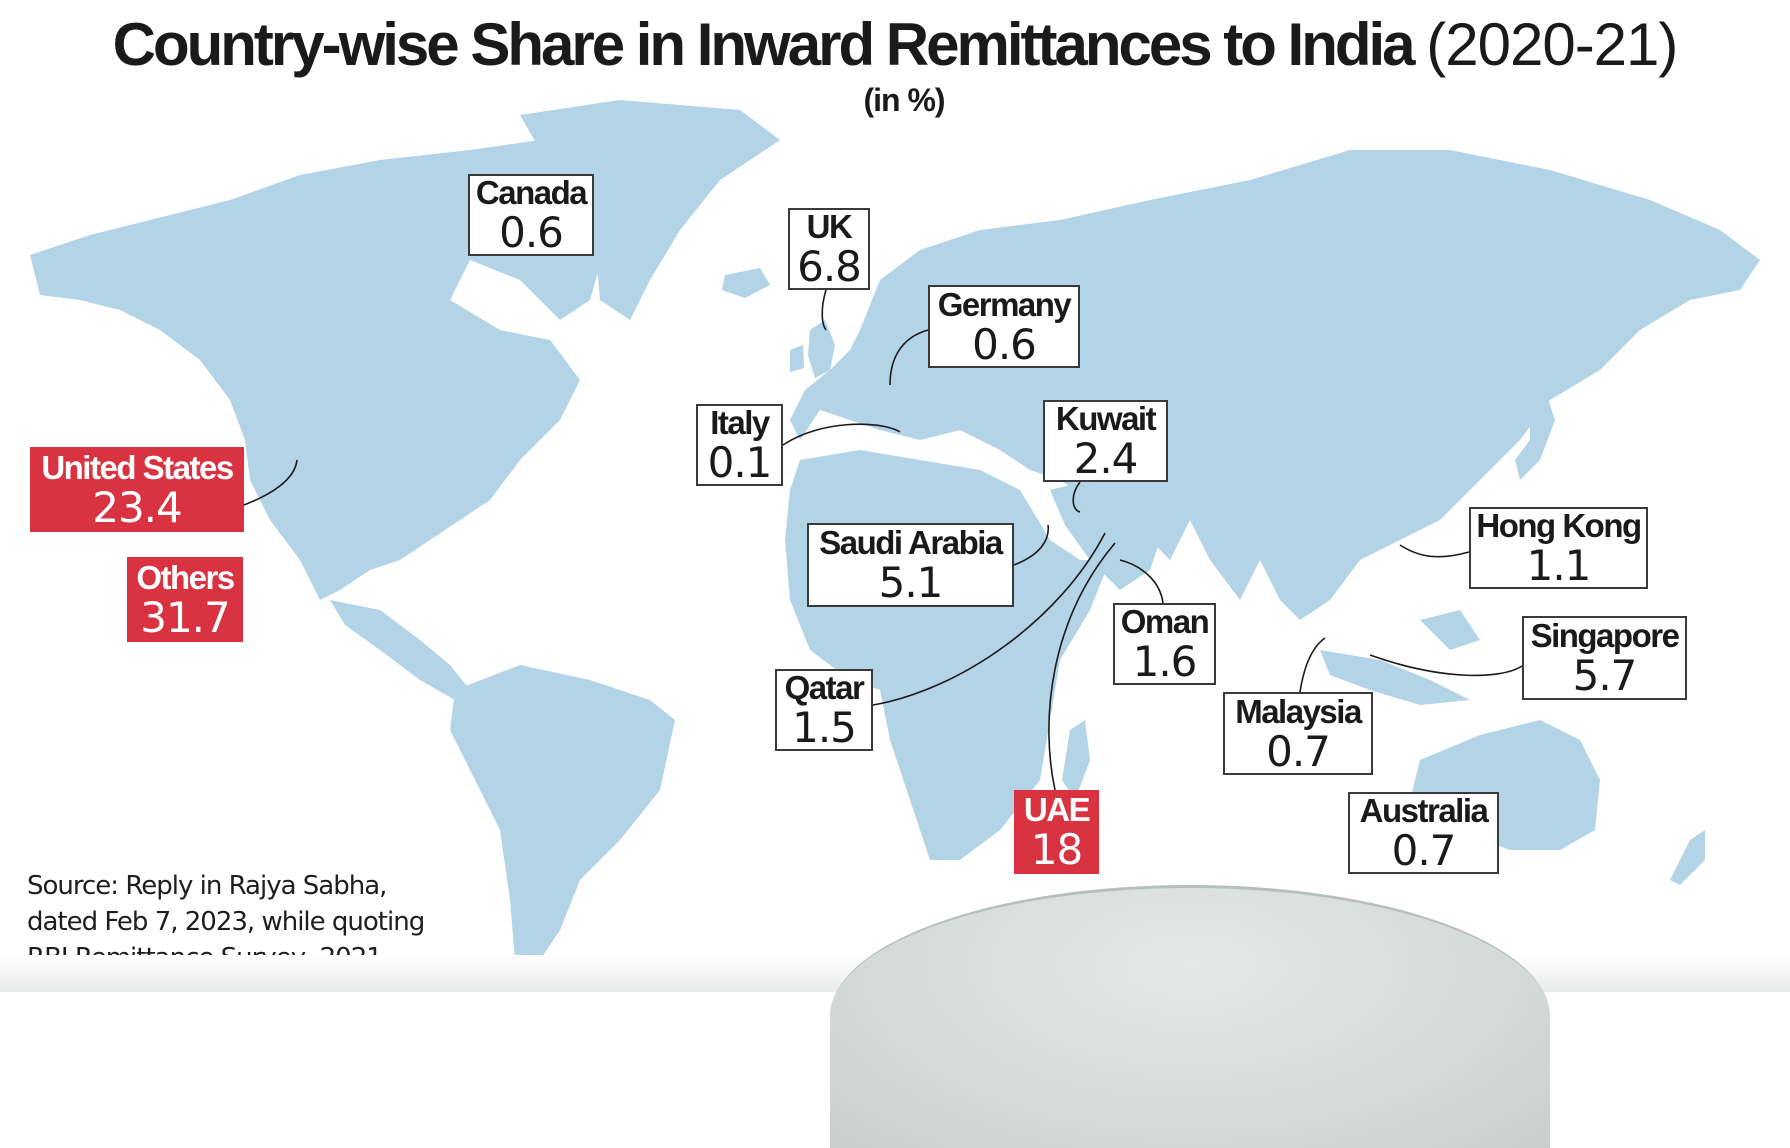 The image size is (1790, 1148). Describe the element at coordinates (270, 482) in the screenshot. I see `leader-us` at that location.